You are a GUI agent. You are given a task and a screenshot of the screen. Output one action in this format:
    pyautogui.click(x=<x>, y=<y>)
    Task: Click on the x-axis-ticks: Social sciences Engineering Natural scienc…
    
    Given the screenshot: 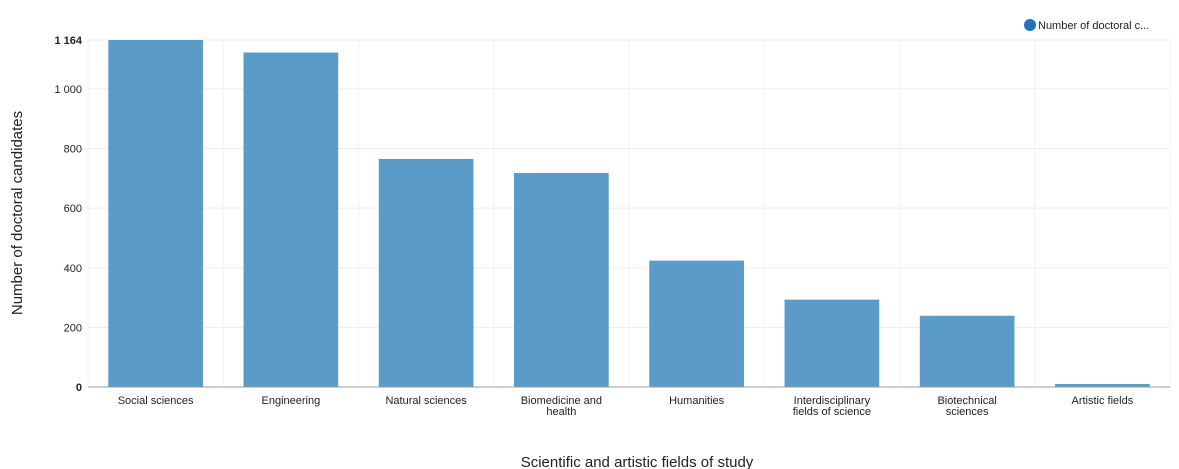 What is the action you would take?
    pyautogui.click(x=626, y=406)
    